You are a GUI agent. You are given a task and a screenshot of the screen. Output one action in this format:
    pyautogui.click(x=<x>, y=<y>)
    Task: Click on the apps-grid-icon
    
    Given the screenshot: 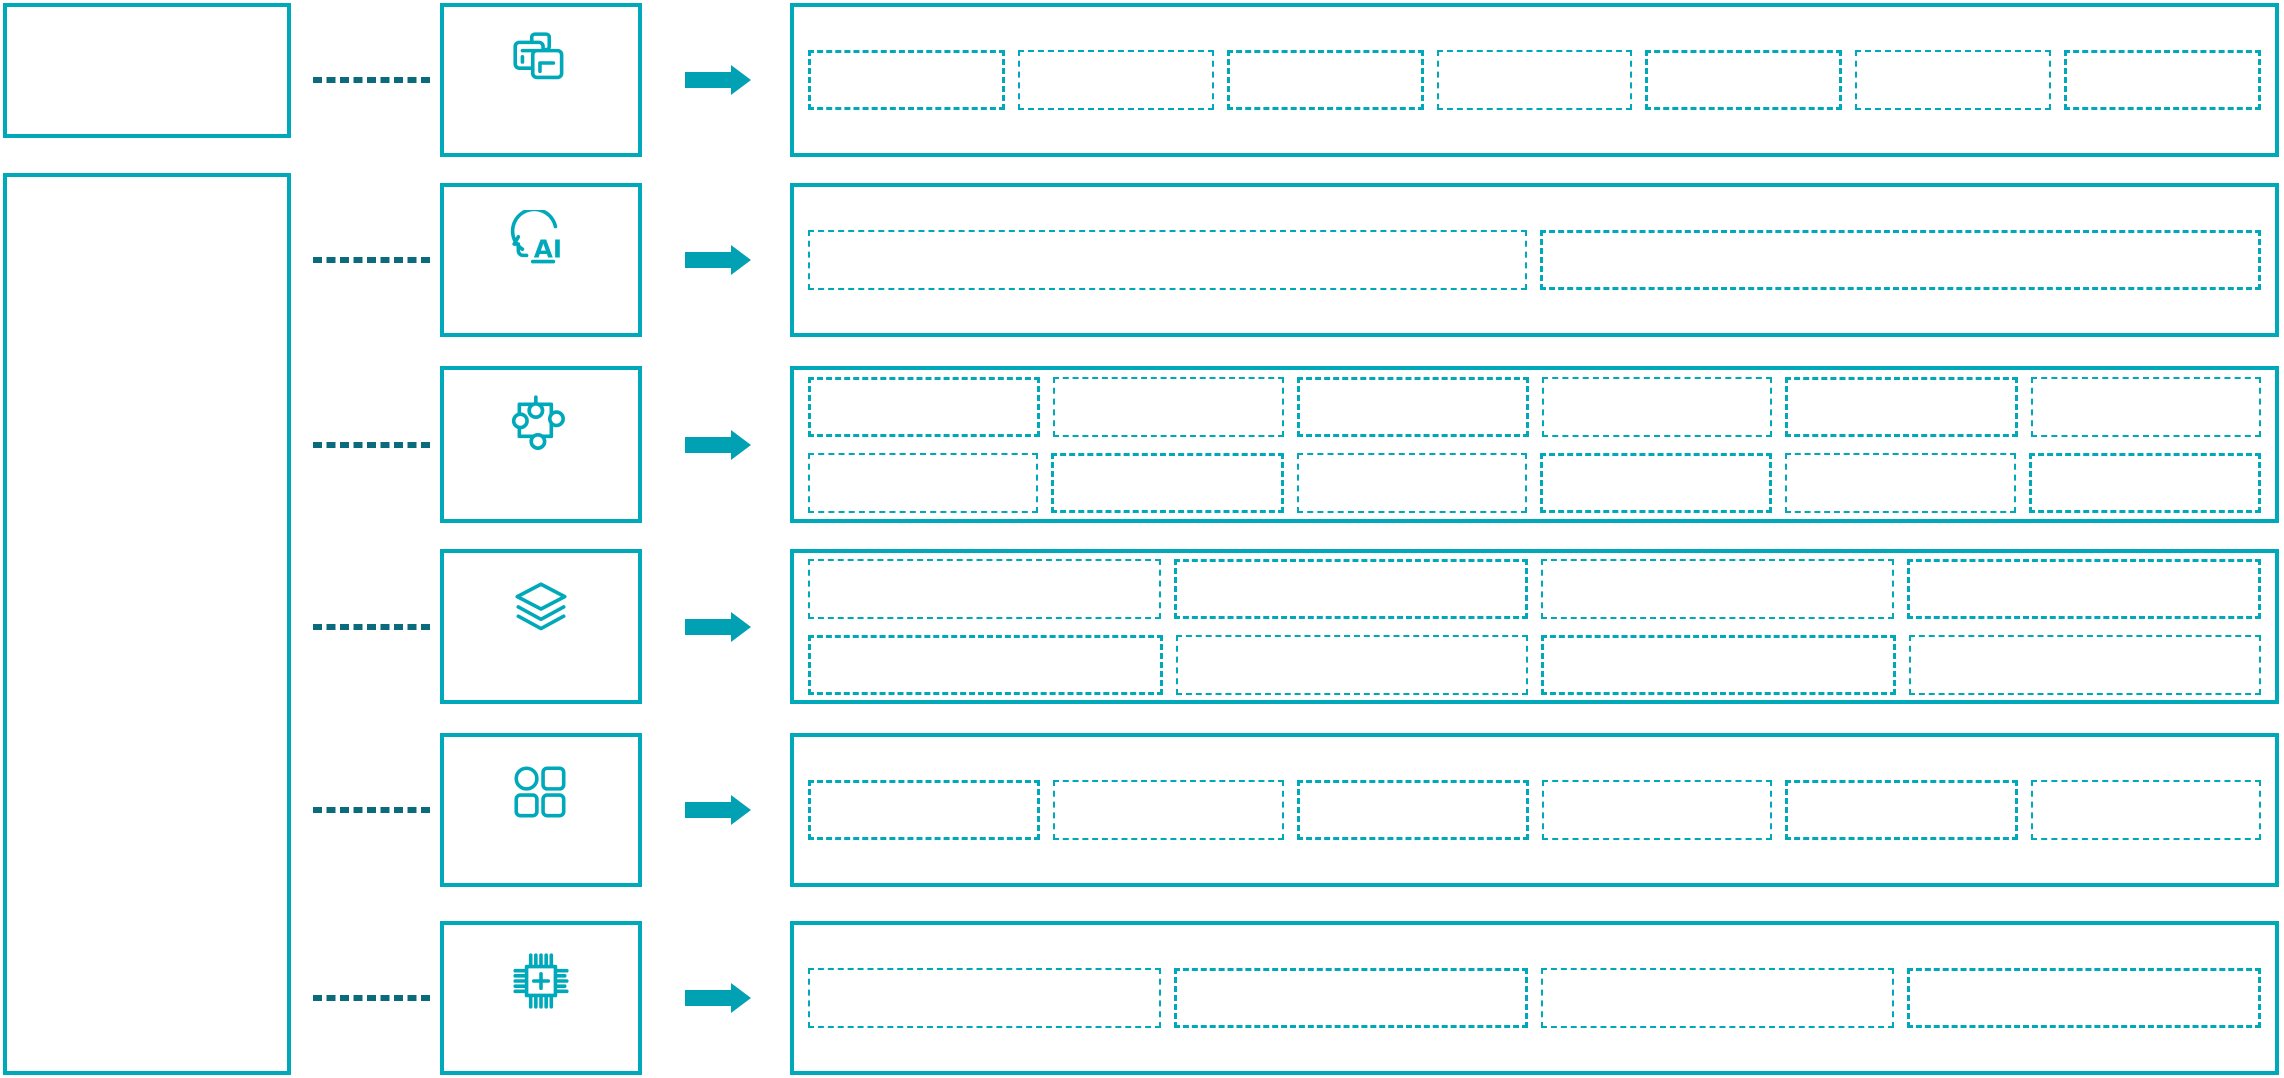 What is the action you would take?
    pyautogui.click(x=540, y=792)
    